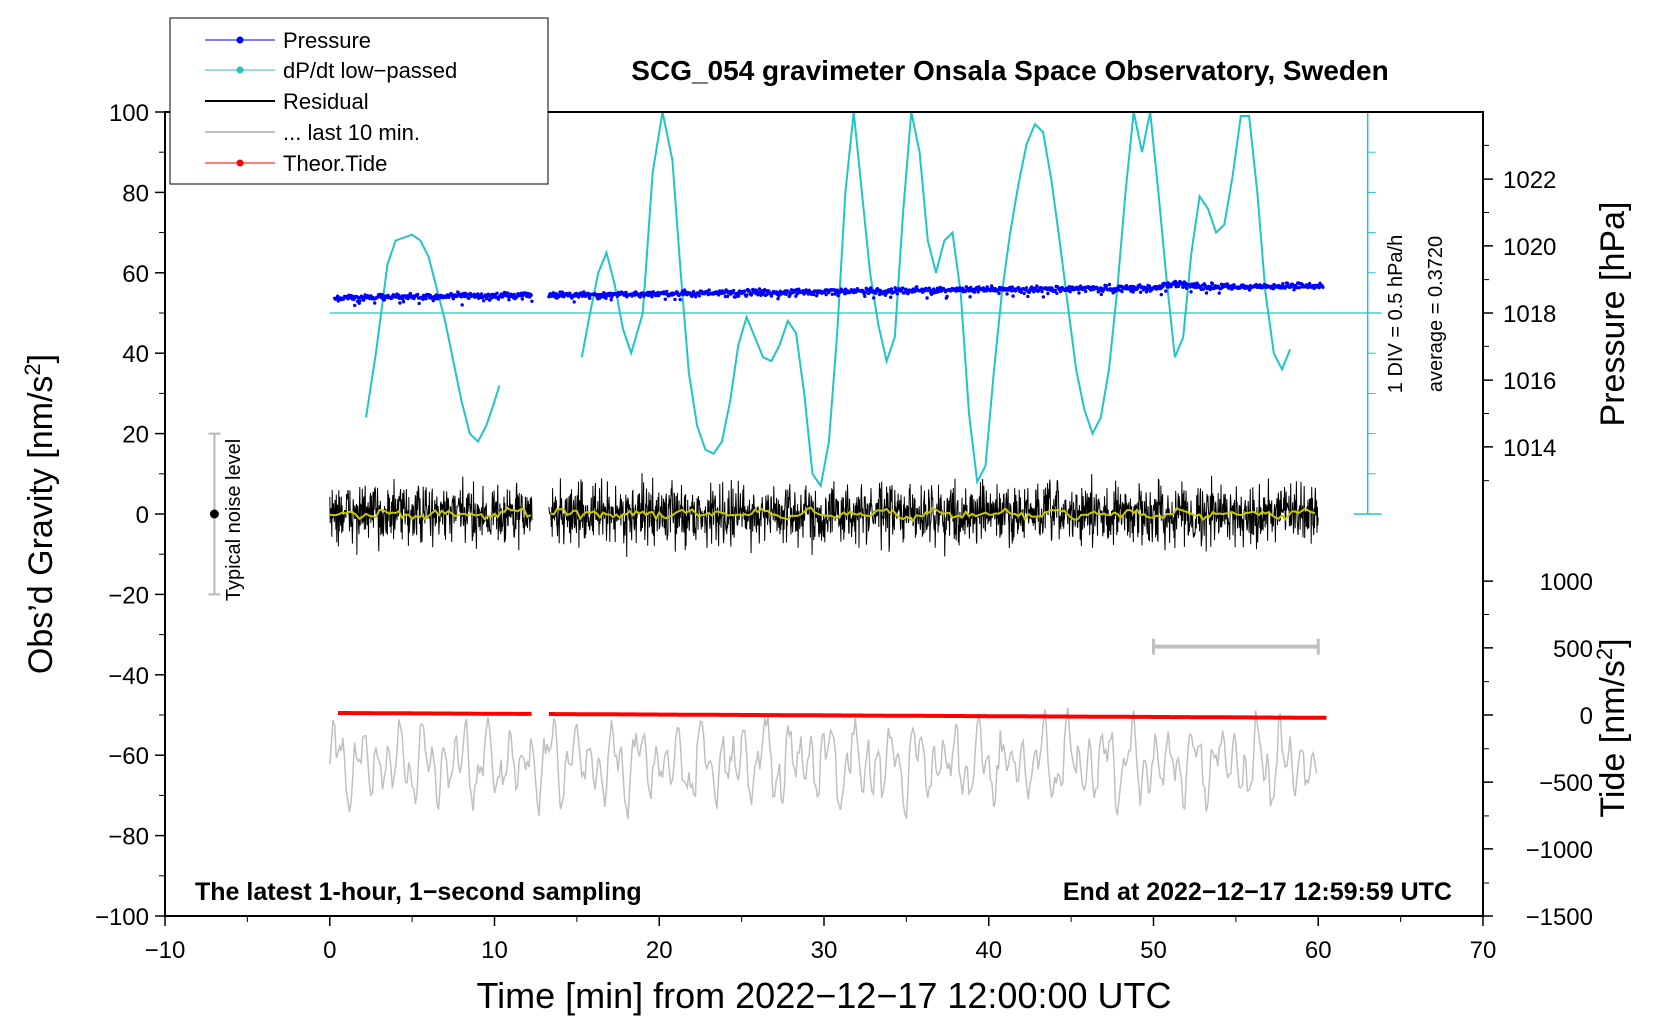 This screenshot has width=1660, height=1020. What do you see at coordinates (327, 40) in the screenshot?
I see `legend-label-pressure: Pressure` at bounding box center [327, 40].